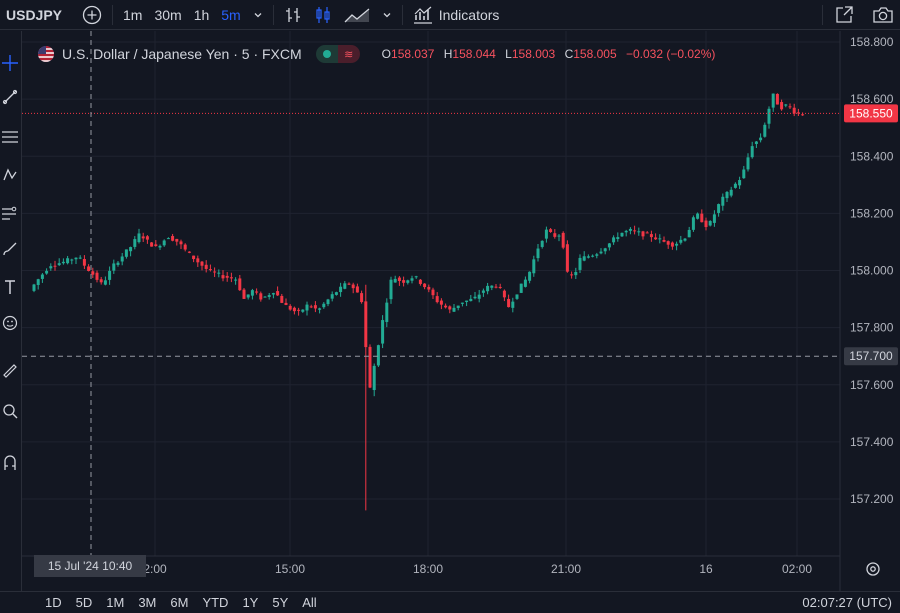  Describe the element at coordinates (273, 14) in the screenshot. I see `toolbar-divider` at that location.